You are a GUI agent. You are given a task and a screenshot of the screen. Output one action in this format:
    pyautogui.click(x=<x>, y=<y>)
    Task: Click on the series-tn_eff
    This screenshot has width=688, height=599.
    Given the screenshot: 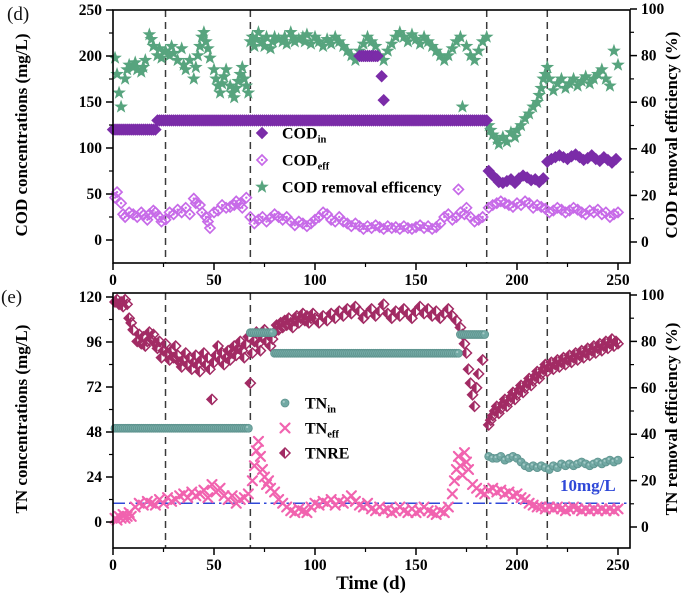 What is the action you would take?
    pyautogui.click(x=366, y=480)
    